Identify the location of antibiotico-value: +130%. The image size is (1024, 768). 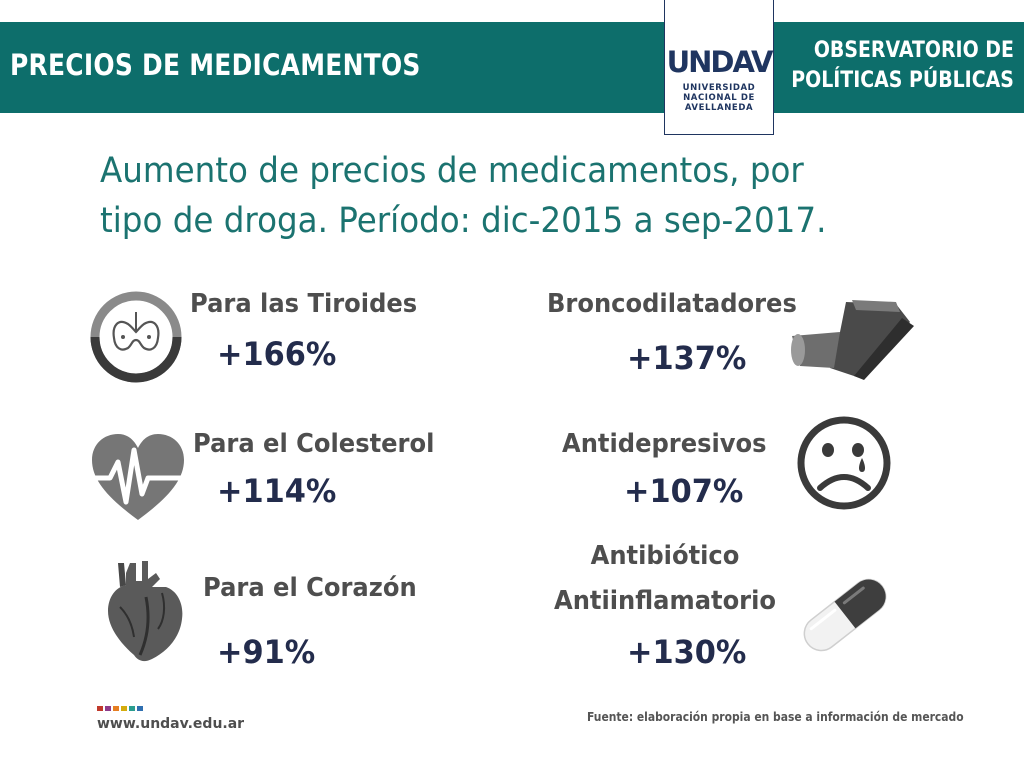
(687, 652).